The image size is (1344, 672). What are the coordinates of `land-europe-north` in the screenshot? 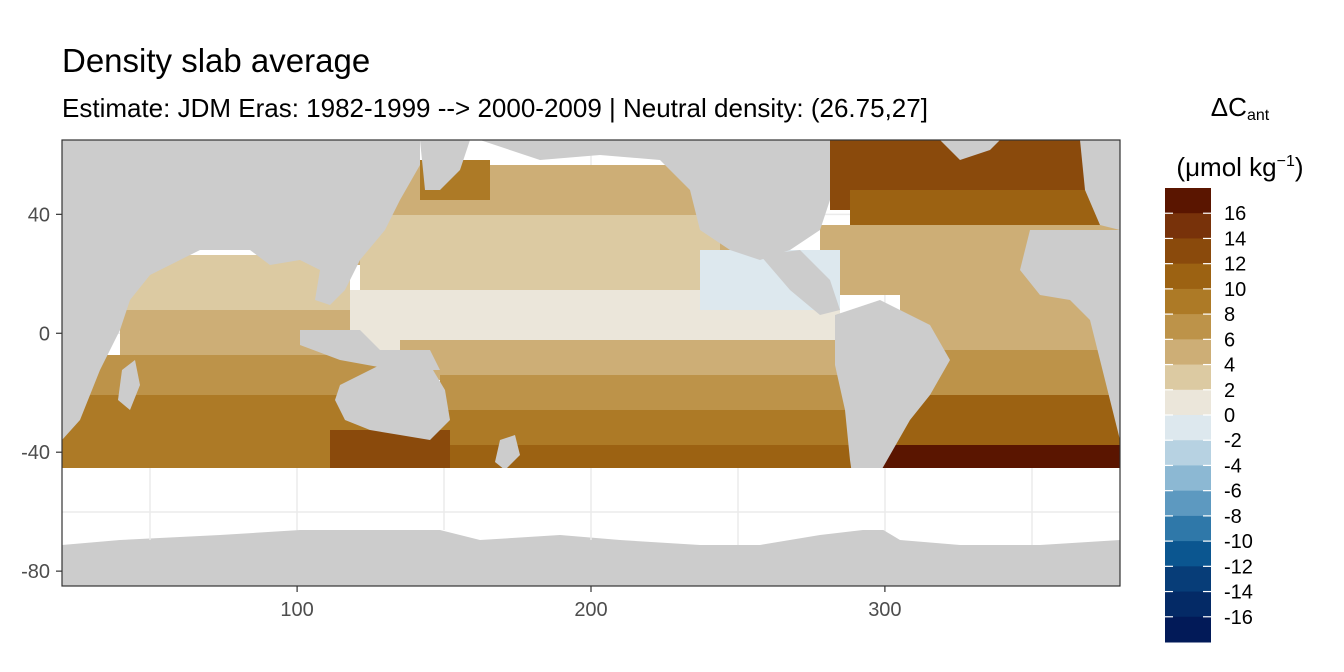 It's located at (1100, 185).